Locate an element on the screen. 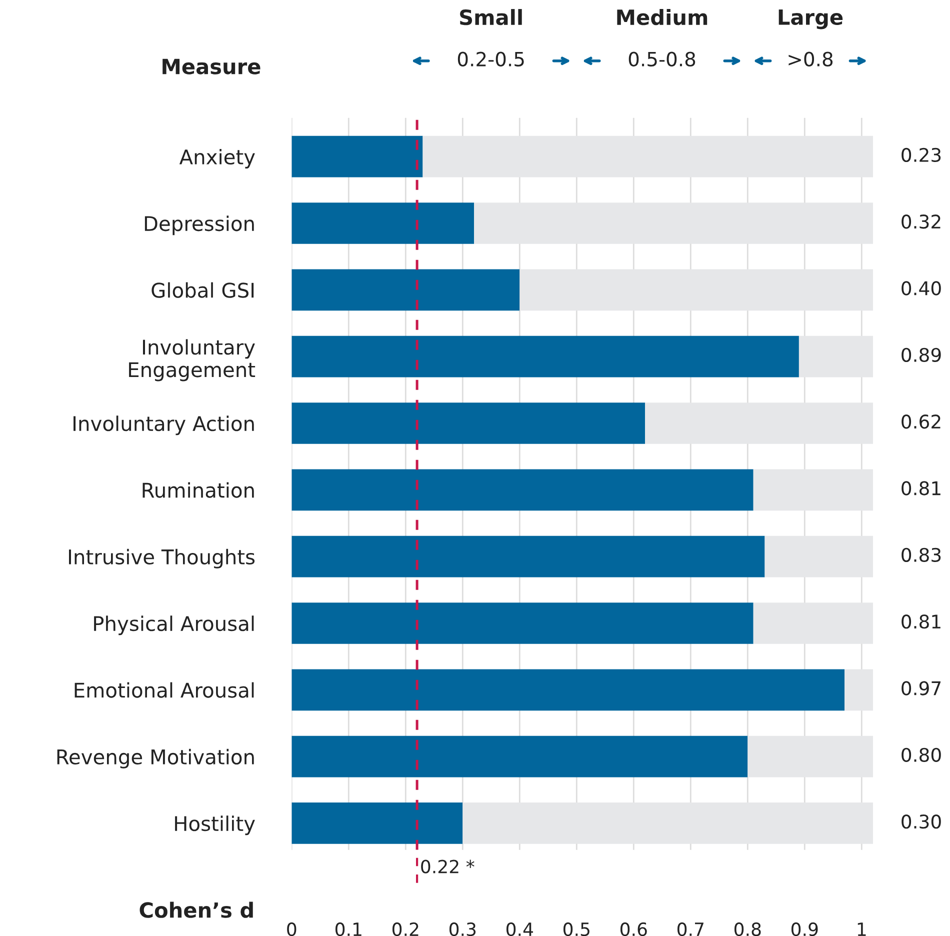  text: 0.2-0.5 is located at coordinates (491, 59).